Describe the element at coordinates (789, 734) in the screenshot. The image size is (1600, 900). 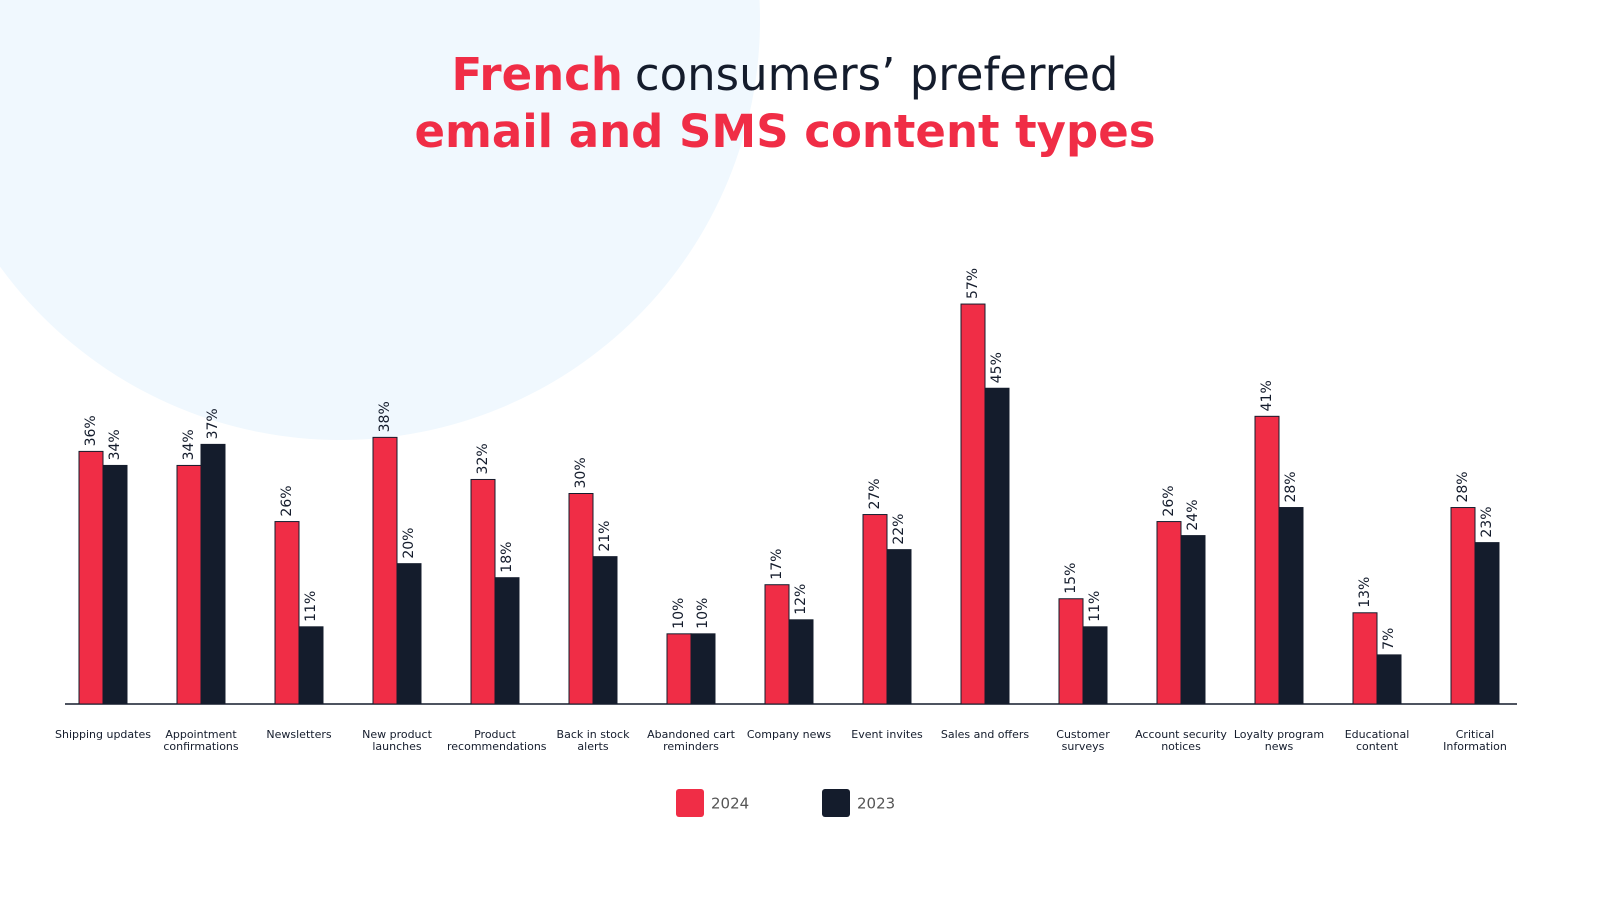
I see `x-tick-label: Company news` at that location.